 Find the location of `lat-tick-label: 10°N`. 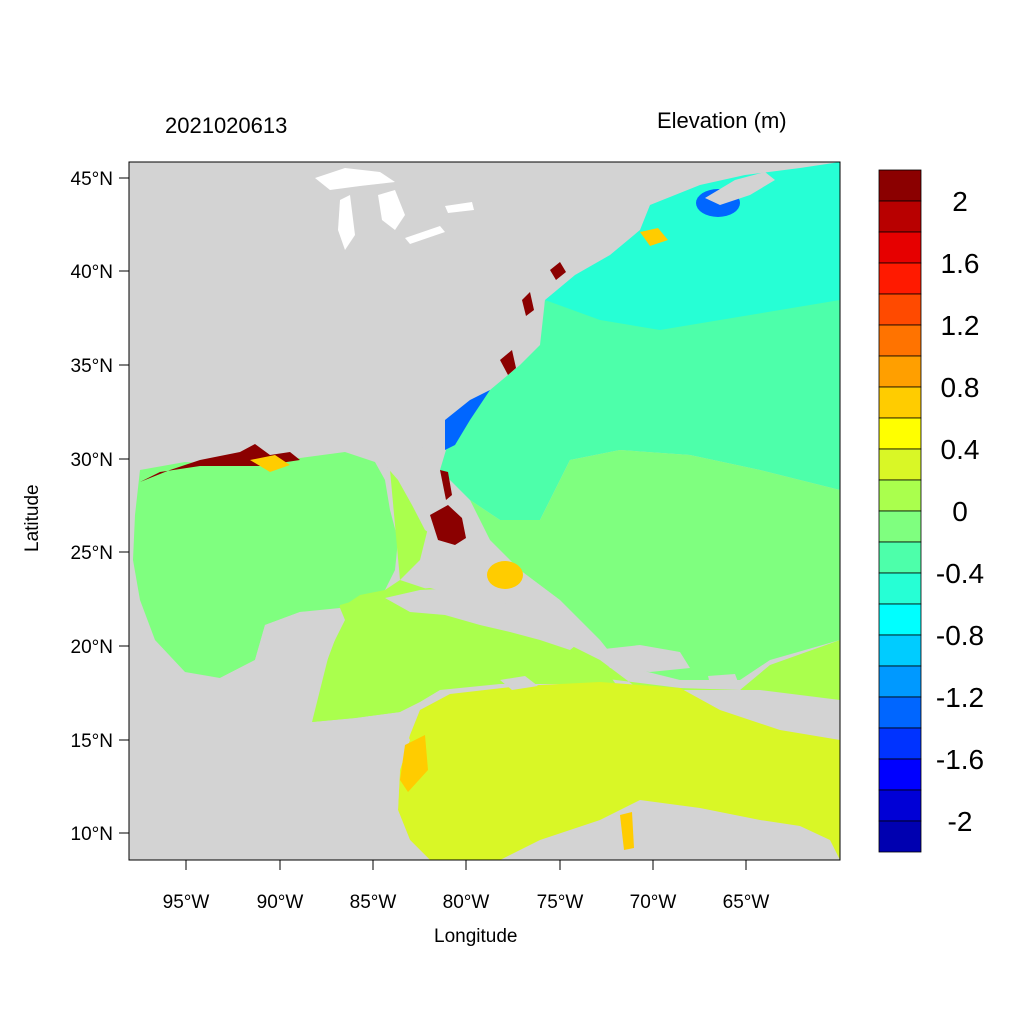

lat-tick-label: 10°N is located at coordinates (92, 834).